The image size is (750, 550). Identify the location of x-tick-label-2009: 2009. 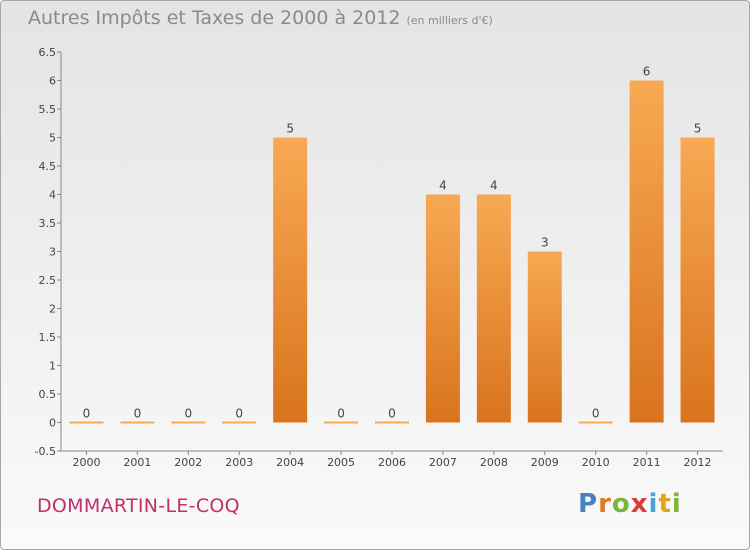
(545, 462).